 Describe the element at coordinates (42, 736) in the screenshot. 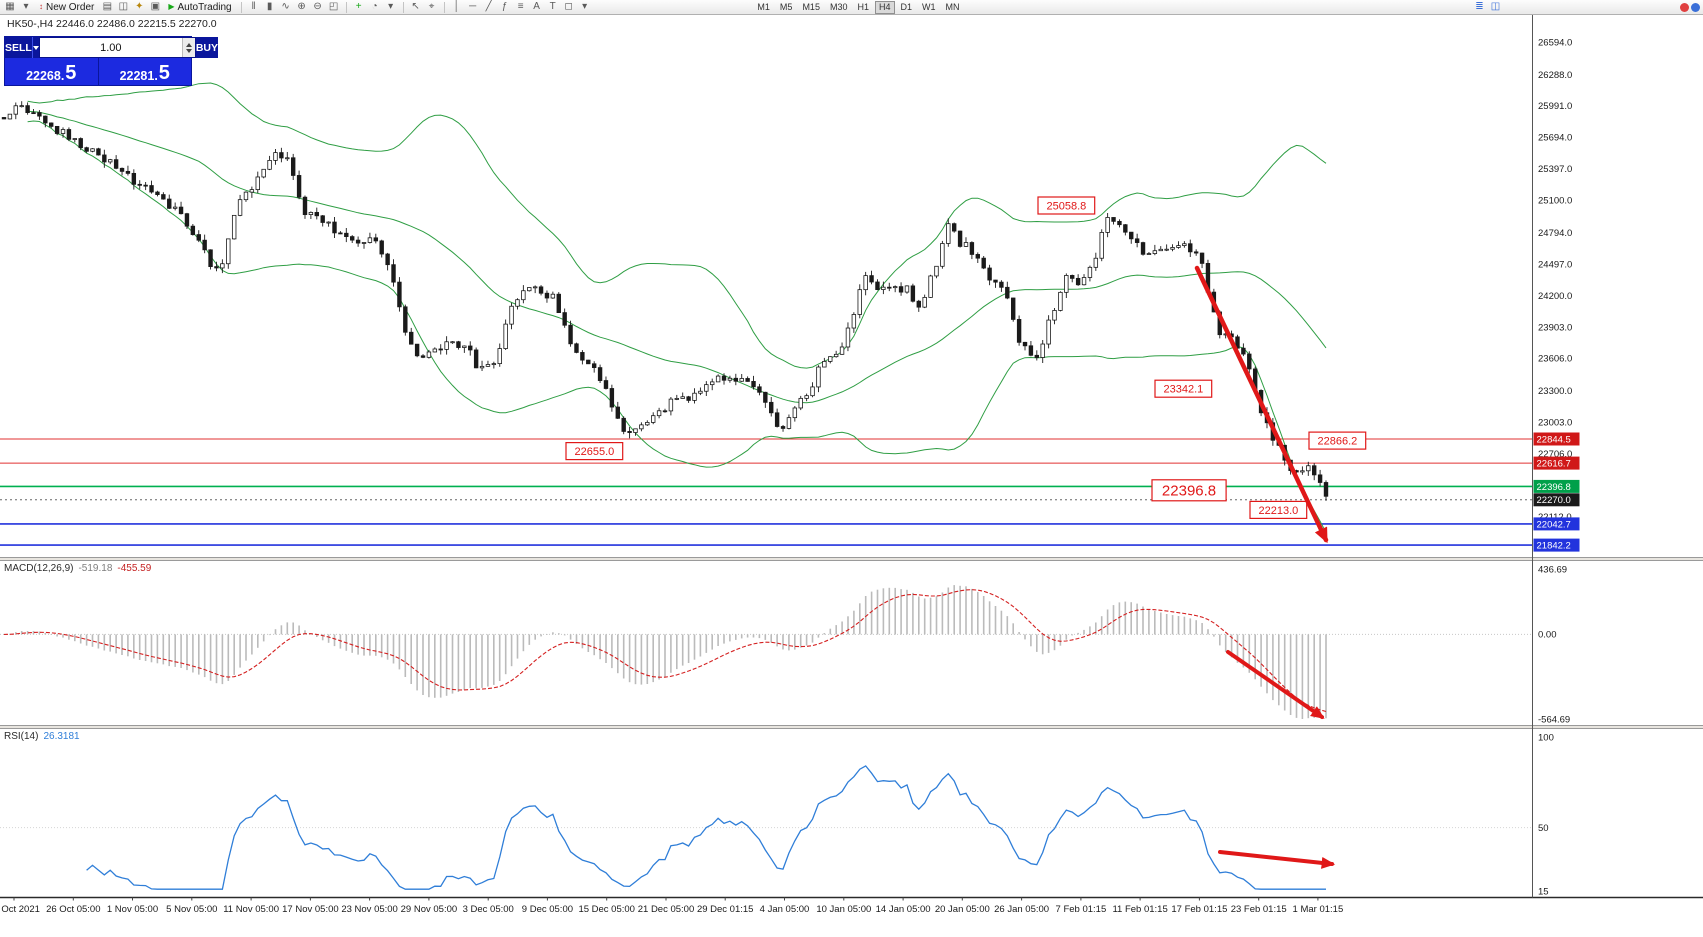

I see `rsi-indicator-label: RSI(14) 26.3181` at that location.